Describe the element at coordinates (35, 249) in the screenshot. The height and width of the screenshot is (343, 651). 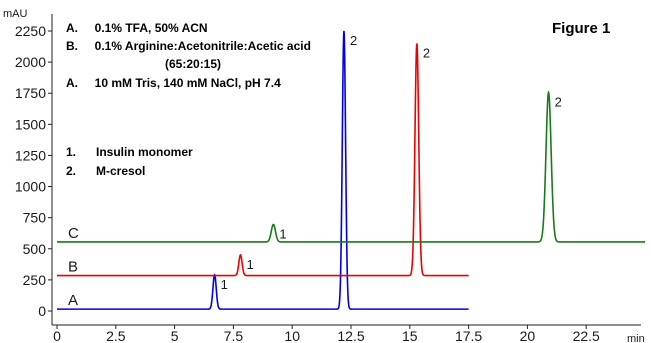
I see `y-tick-label: 500` at that location.